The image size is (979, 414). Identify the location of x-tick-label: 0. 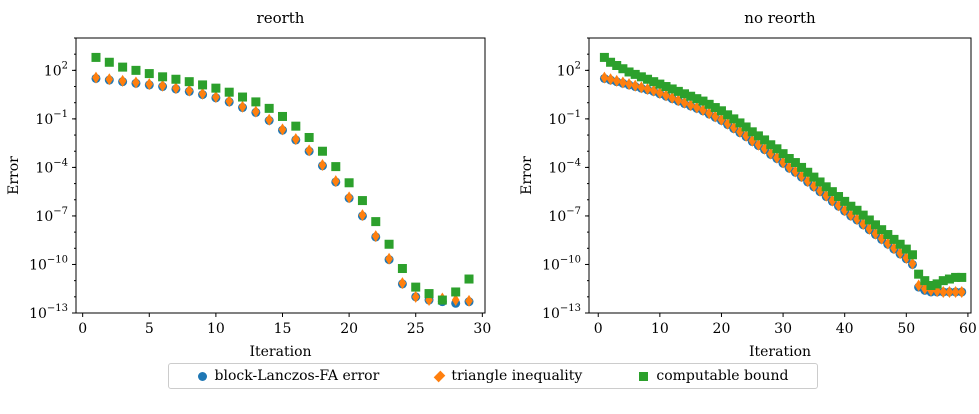
(598, 329).